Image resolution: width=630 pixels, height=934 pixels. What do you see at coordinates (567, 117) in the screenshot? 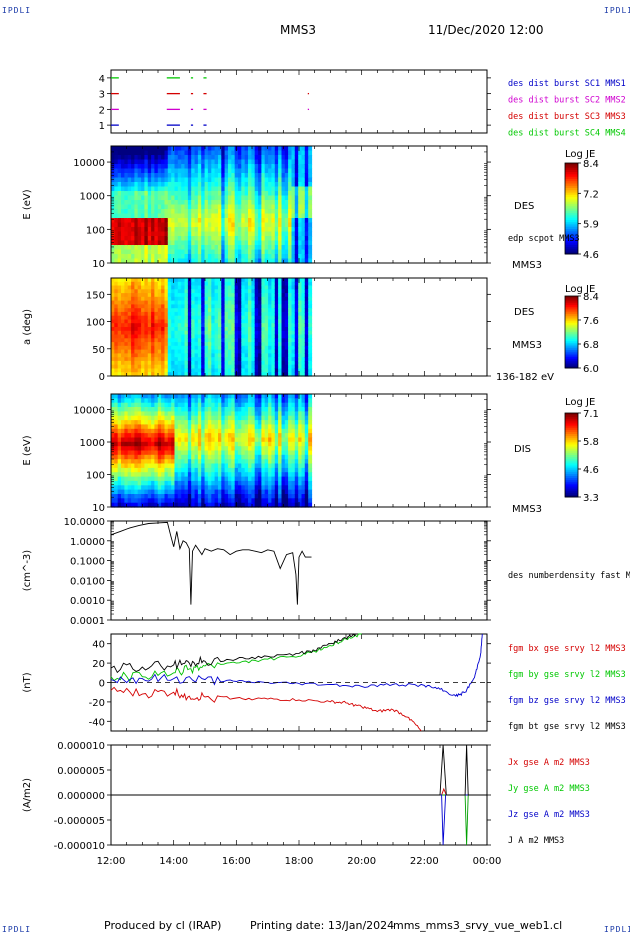
I see `legend-entry: des dist burst SC3 MMS3` at bounding box center [567, 117].